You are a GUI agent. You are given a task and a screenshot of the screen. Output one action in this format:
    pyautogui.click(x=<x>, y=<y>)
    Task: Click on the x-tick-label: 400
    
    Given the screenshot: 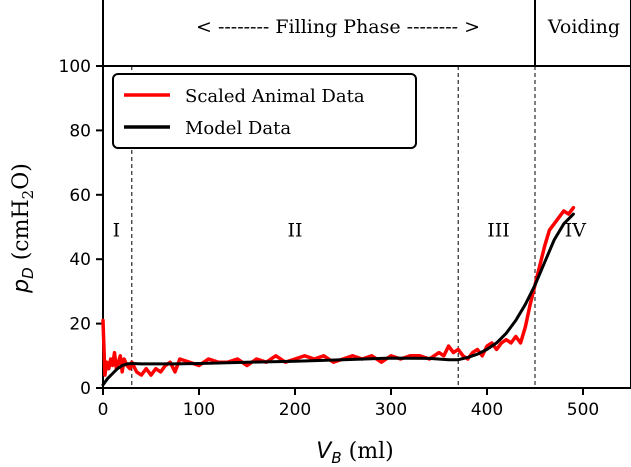 What is the action you would take?
    pyautogui.click(x=487, y=410)
    